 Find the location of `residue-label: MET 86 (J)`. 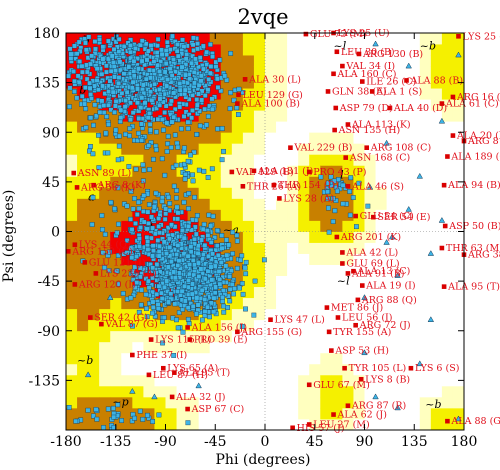

residue-label: MET 86 (J) is located at coordinates (357, 308).